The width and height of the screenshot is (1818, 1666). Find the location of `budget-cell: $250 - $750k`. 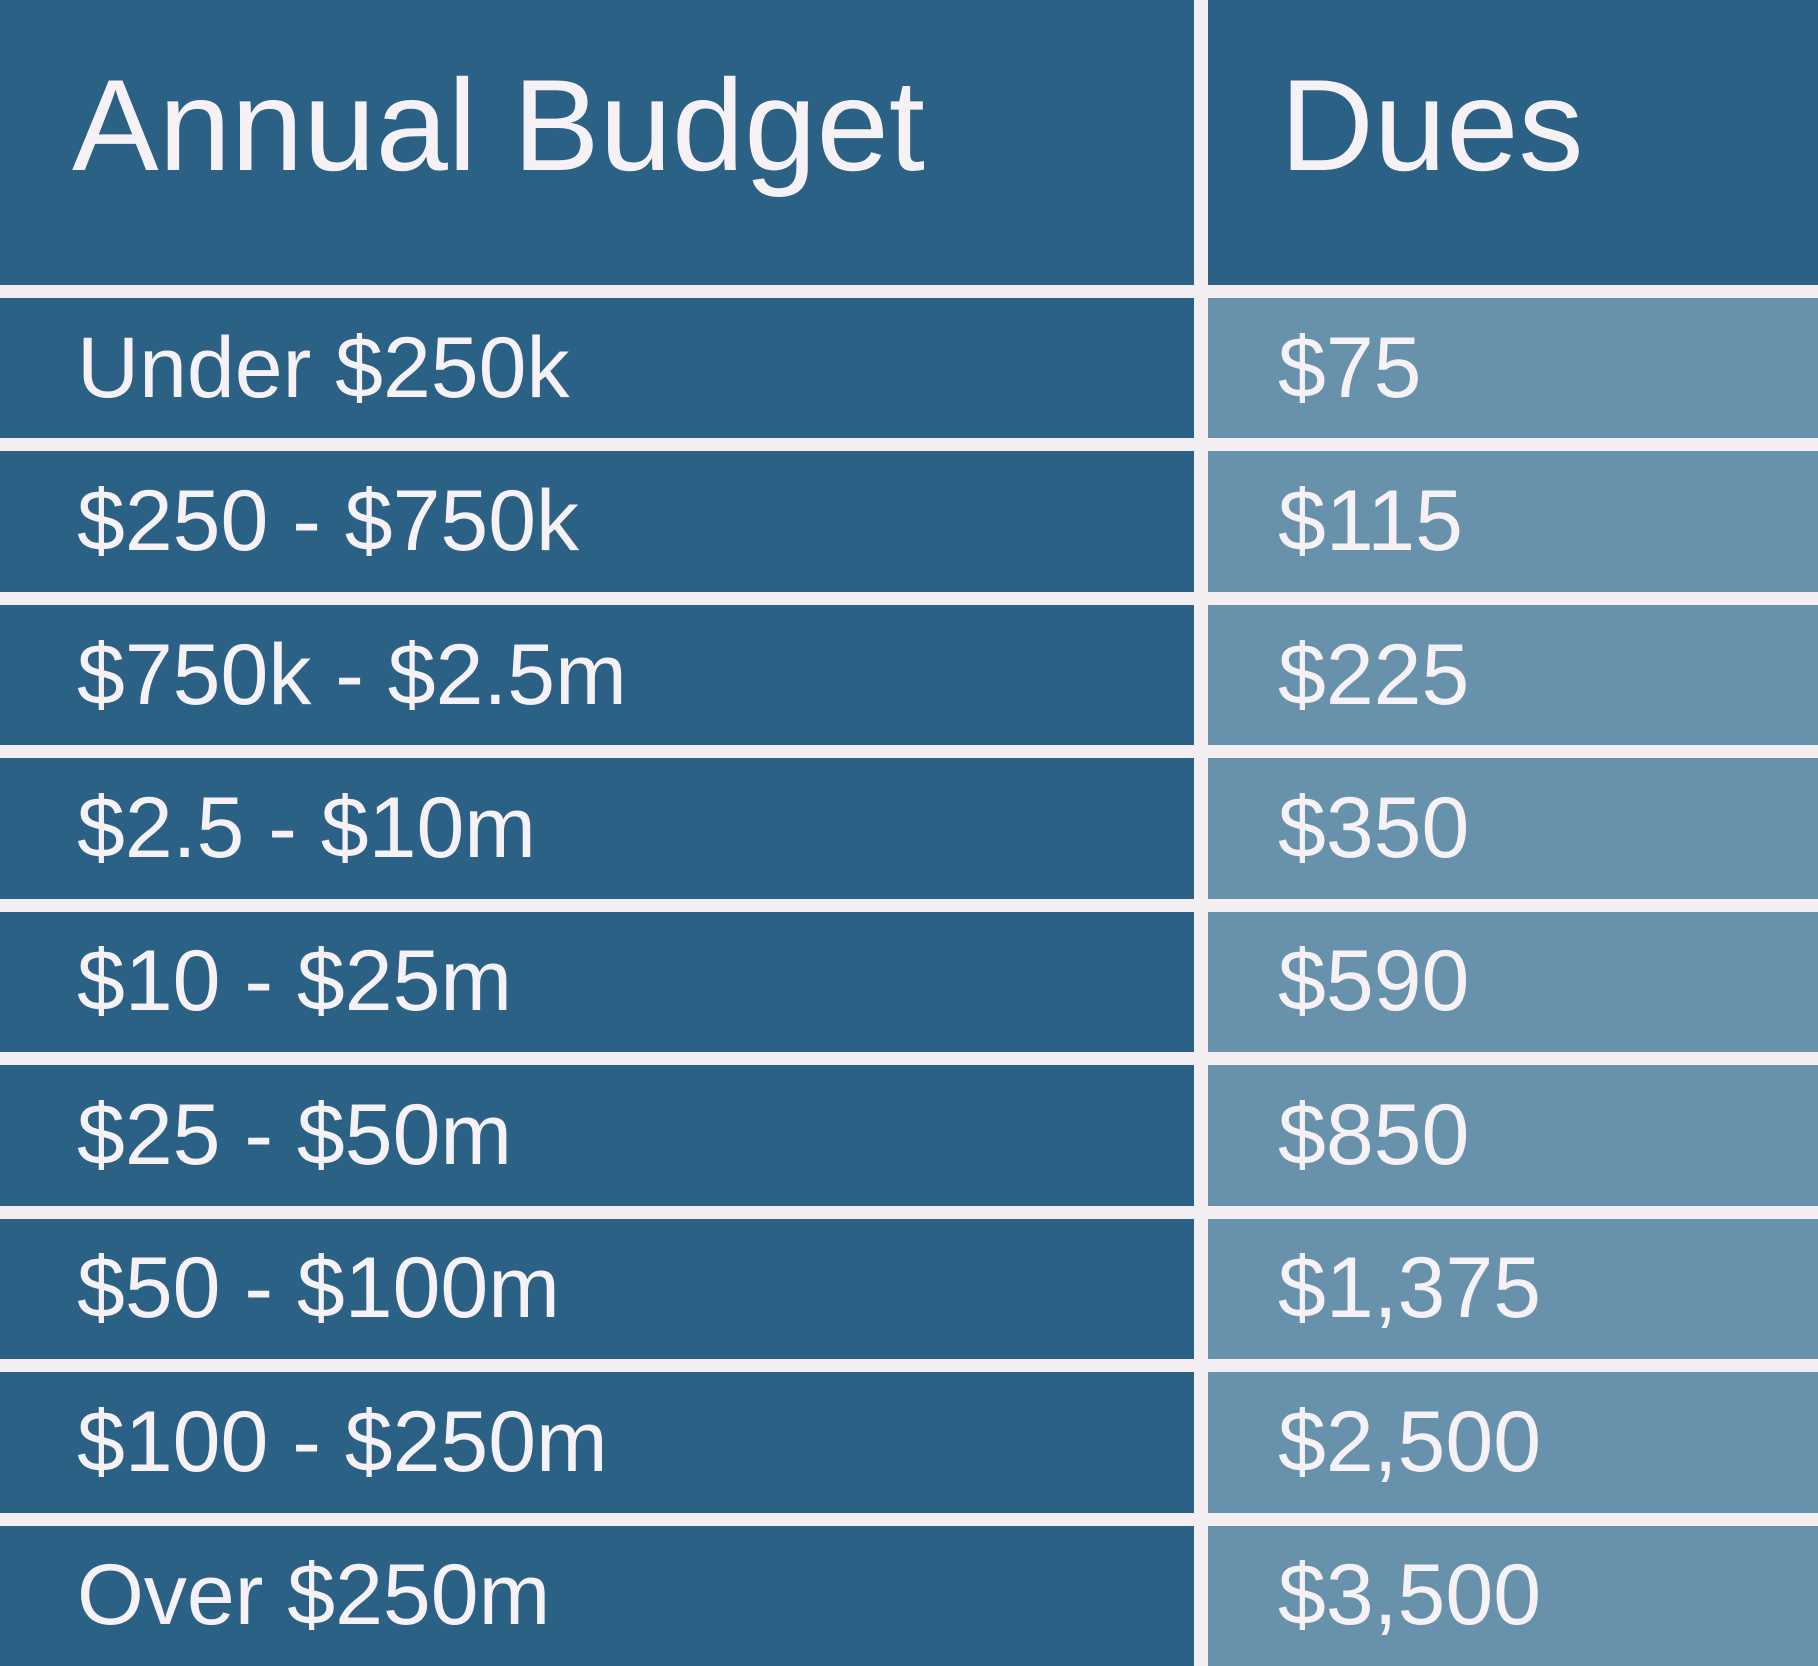

budget-cell: $250 - $750k is located at coordinates (597, 521).